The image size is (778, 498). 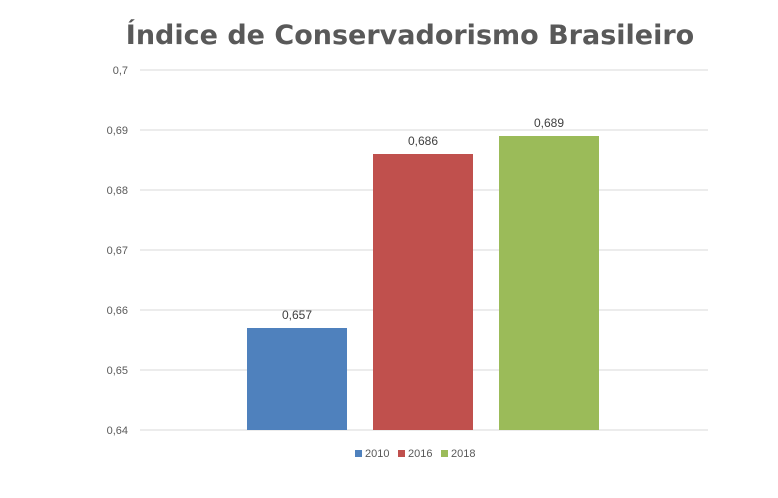 I want to click on data-label-2018: 0,689, so click(x=549, y=123).